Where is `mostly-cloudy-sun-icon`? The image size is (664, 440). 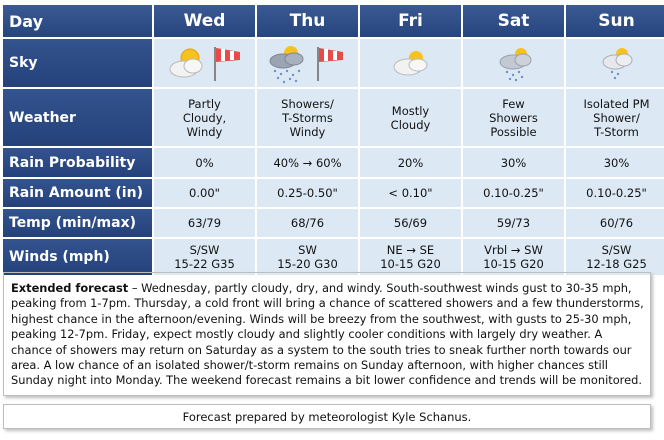
mostly-cloudy-sun-icon is located at coordinates (410, 63).